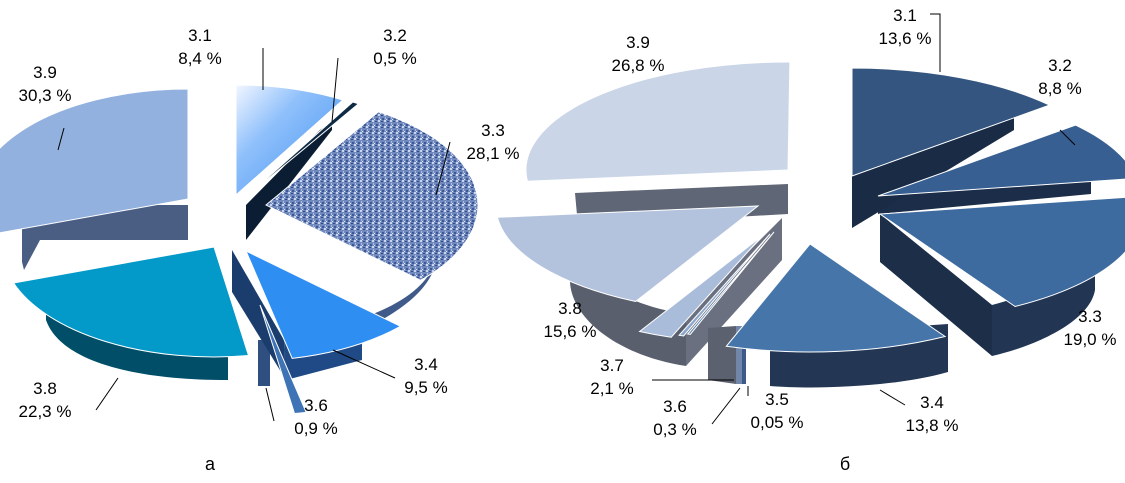 The width and height of the screenshot is (1125, 483). What do you see at coordinates (200, 35) in the screenshot?
I see `chart-a-label-category-3.1: 3.1` at bounding box center [200, 35].